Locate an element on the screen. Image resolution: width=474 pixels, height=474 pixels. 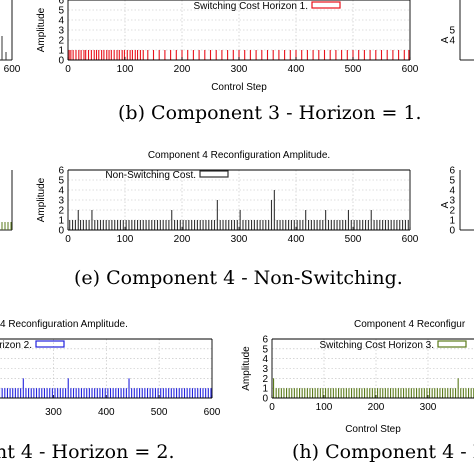
frag-right-tick: 1 is located at coordinates (452, 221).